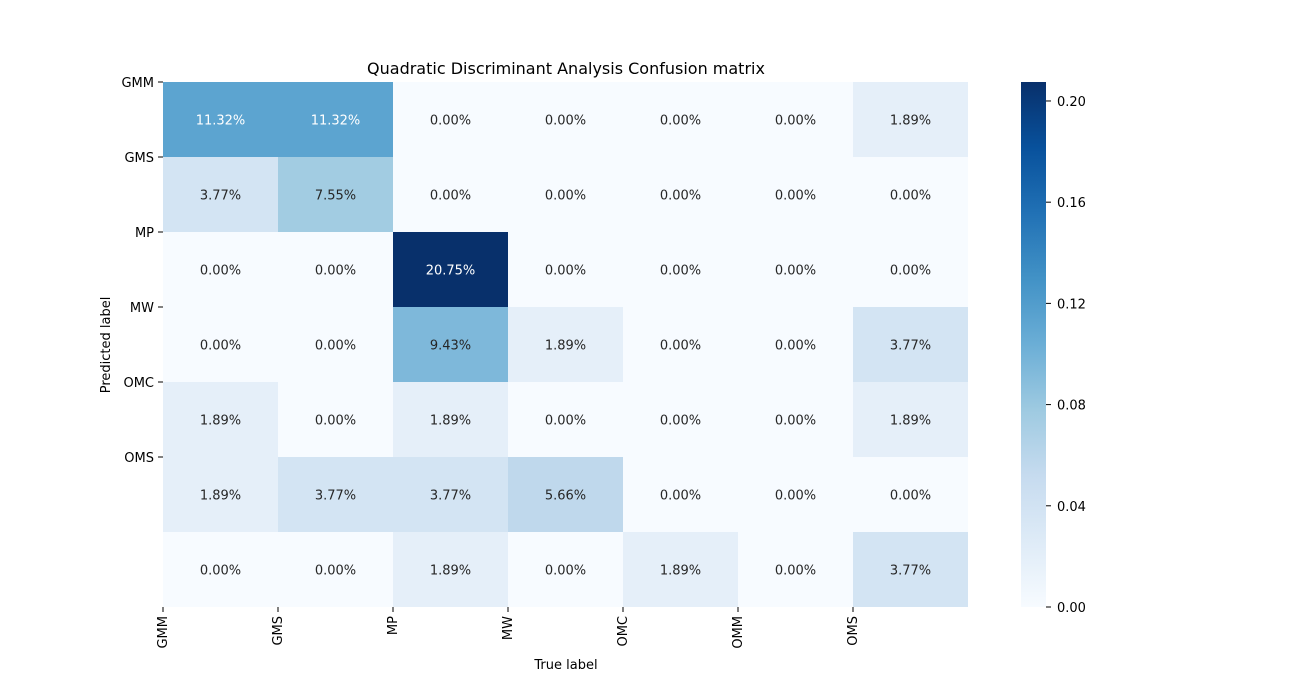 The image size is (1301, 683). I want to click on x-tick-label: MP, so click(393, 625).